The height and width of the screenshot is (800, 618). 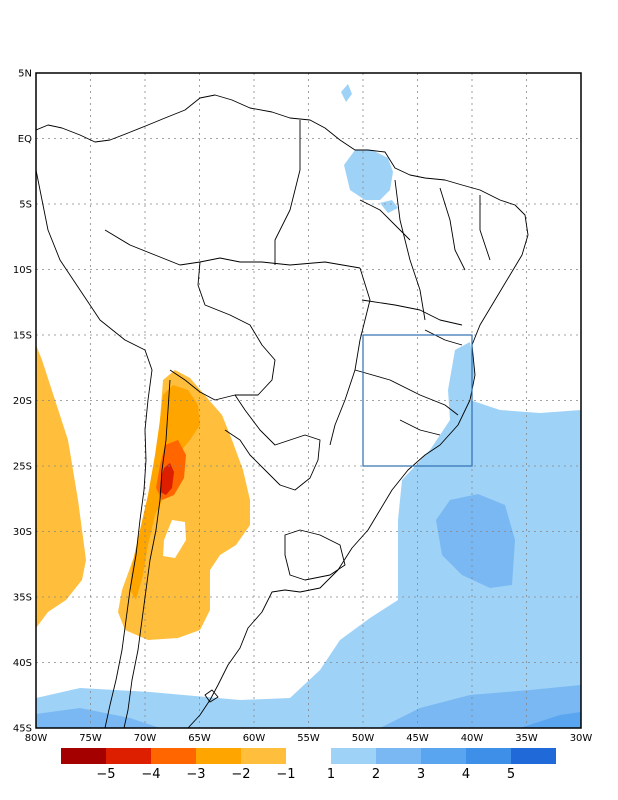 I want to click on latitude-tick-label: EQ, so click(x=25, y=139).